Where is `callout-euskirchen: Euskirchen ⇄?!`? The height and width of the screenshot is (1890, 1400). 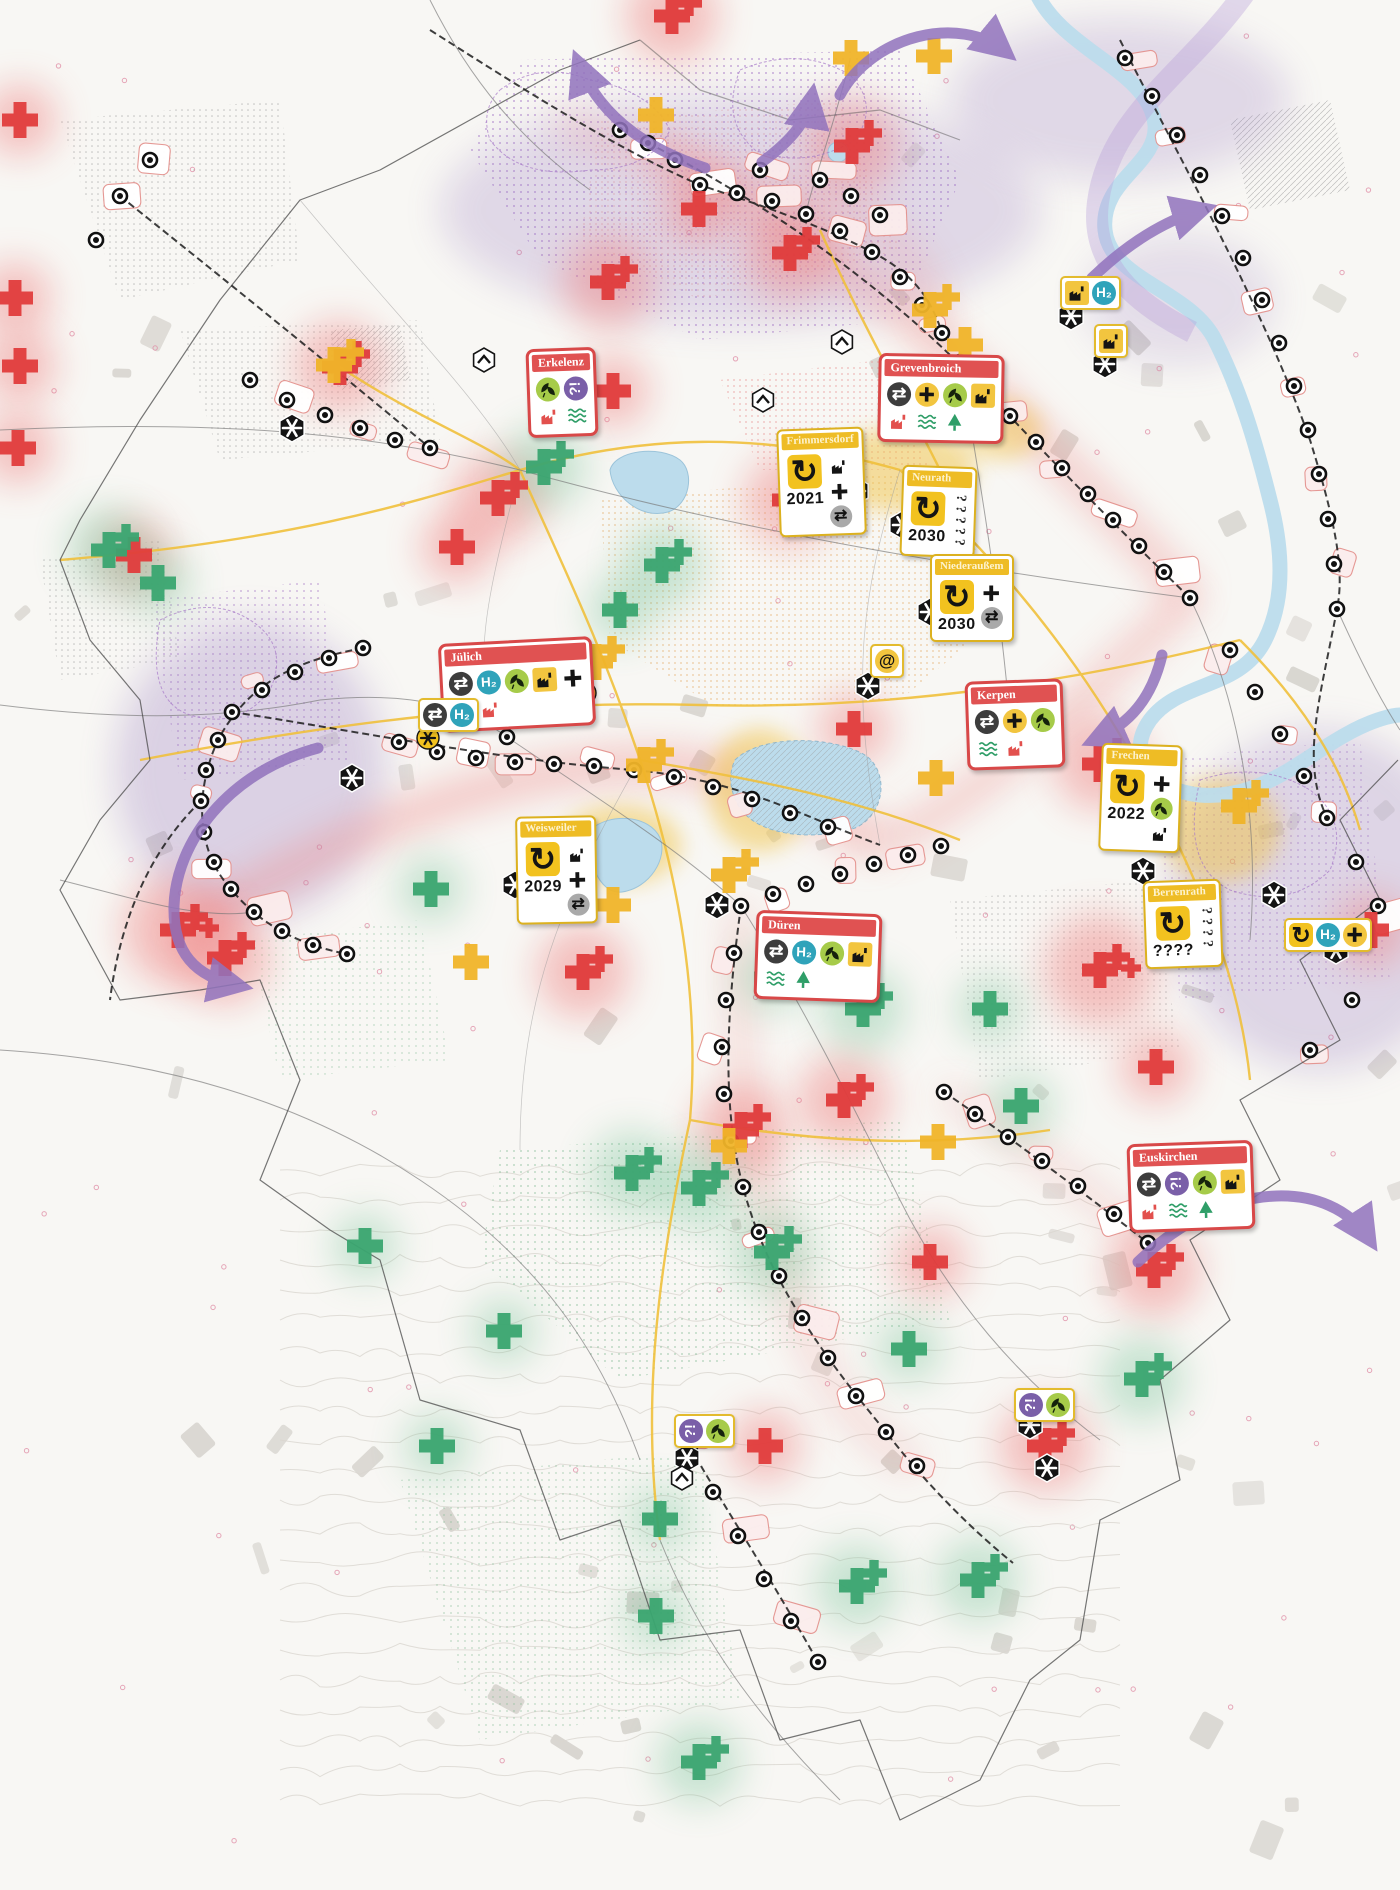
callout-euskirchen: Euskirchen ⇄?! is located at coordinates (1191, 1186).